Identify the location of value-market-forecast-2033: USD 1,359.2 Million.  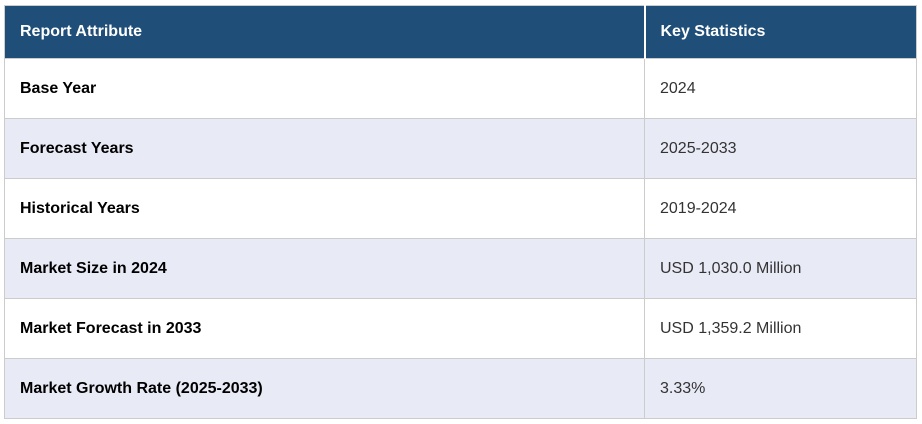
(780, 328).